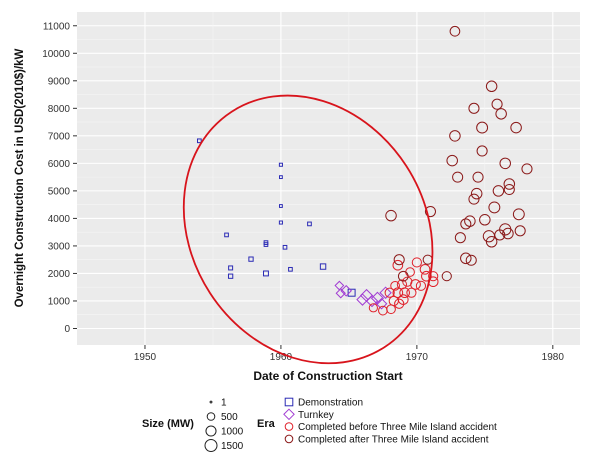 This screenshot has width=600, height=457. What do you see at coordinates (59, 301) in the screenshot?
I see `y-tick-label: 1000` at bounding box center [59, 301].